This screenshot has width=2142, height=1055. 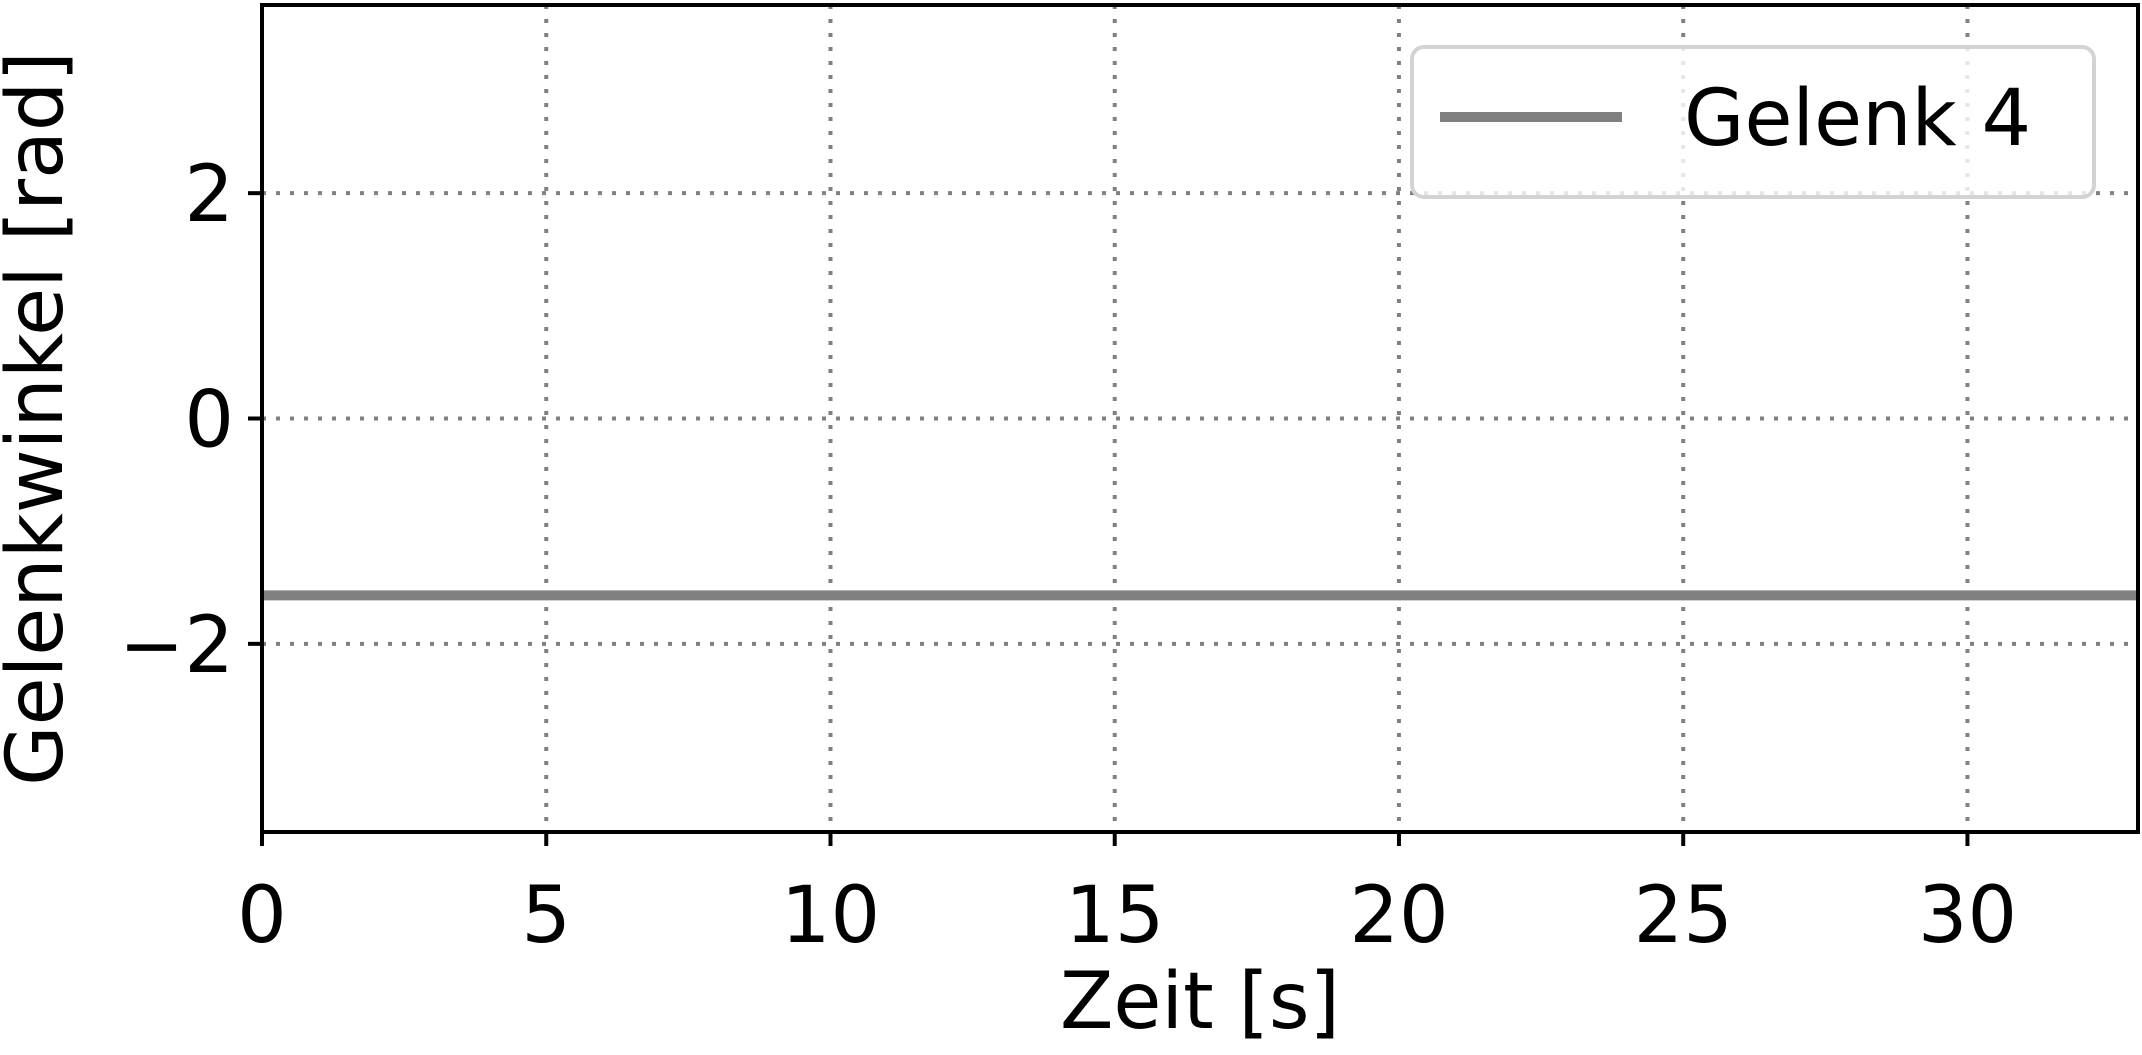 What do you see at coordinates (209, 421) in the screenshot?
I see `y-tick-label: 0` at bounding box center [209, 421].